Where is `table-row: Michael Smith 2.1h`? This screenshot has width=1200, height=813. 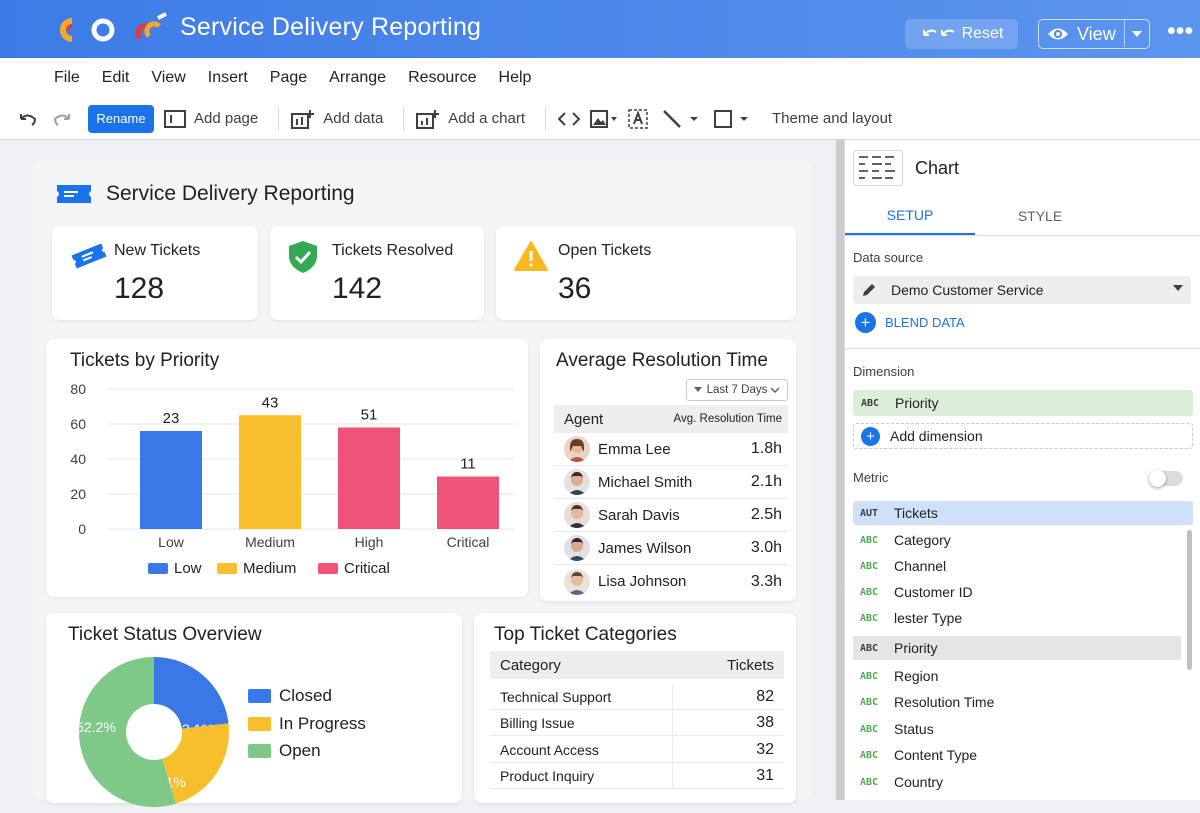 table-row: Michael Smith 2.1h is located at coordinates (671, 482).